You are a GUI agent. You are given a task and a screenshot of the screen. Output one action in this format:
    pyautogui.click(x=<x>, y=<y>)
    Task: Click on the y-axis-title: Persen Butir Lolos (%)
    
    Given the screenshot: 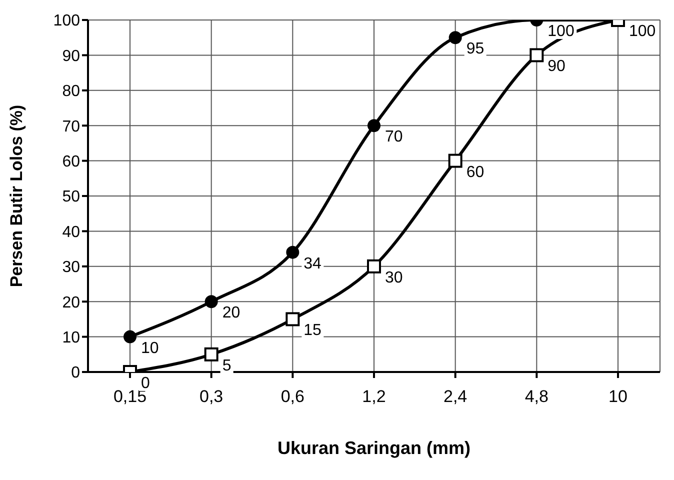 What is the action you would take?
    pyautogui.click(x=16, y=196)
    